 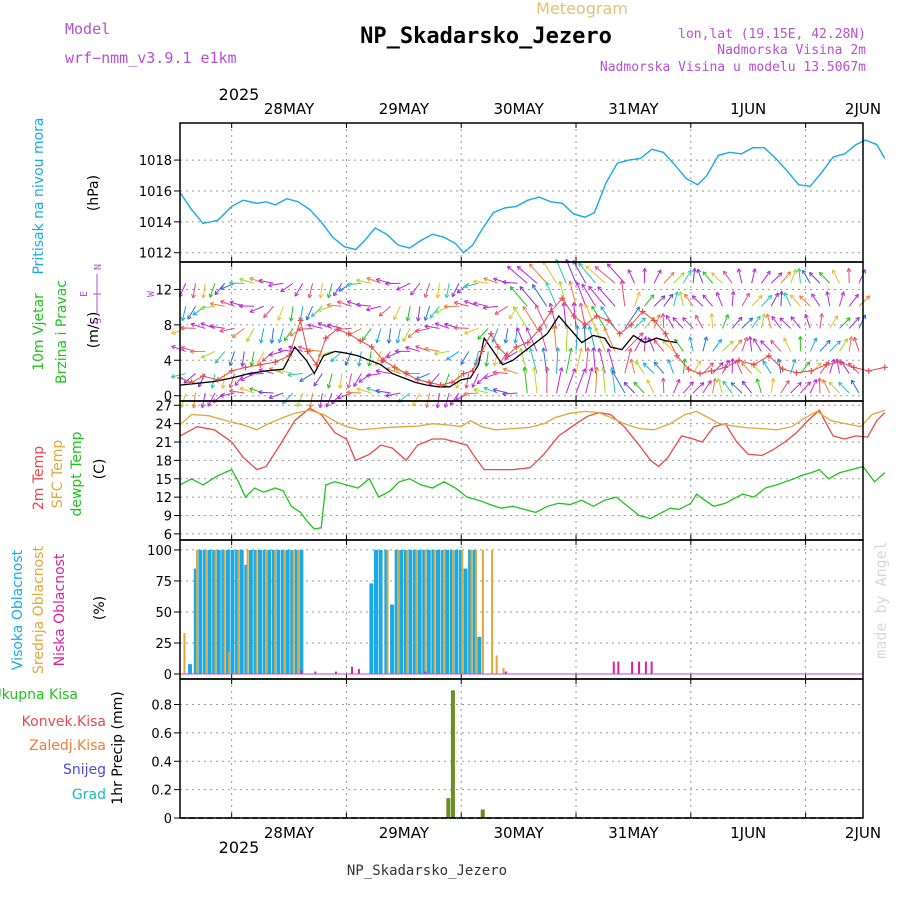 What do you see at coordinates (39, 610) in the screenshot?
I see `mid-cloud-title: Srednja Oblacnost` at bounding box center [39, 610].